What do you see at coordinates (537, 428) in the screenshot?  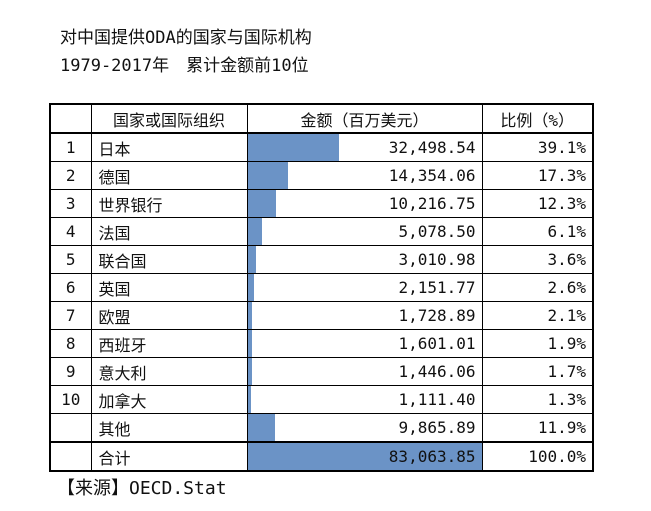 I see `ratio-cell: 11.9%` at bounding box center [537, 428].